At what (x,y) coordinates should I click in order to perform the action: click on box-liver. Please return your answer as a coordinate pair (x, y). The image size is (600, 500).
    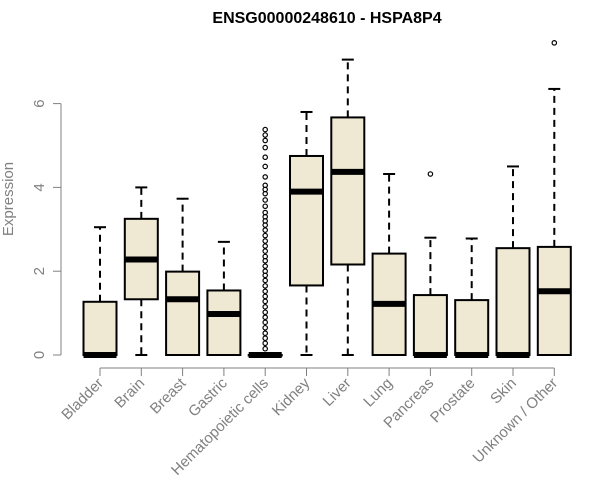
    Looking at the image, I should click on (348, 207).